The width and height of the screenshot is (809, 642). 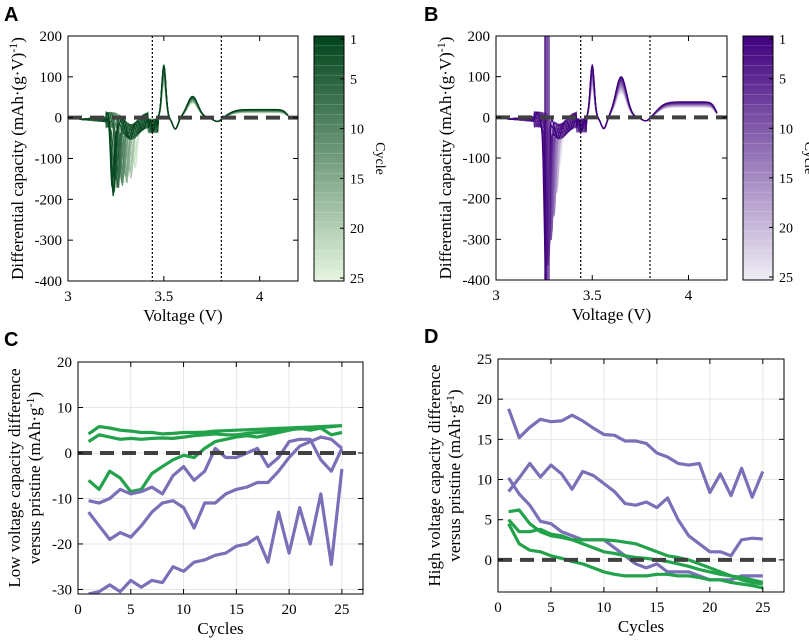 What do you see at coordinates (62, 499) in the screenshot?
I see `y-tick-label: -10` at bounding box center [62, 499].